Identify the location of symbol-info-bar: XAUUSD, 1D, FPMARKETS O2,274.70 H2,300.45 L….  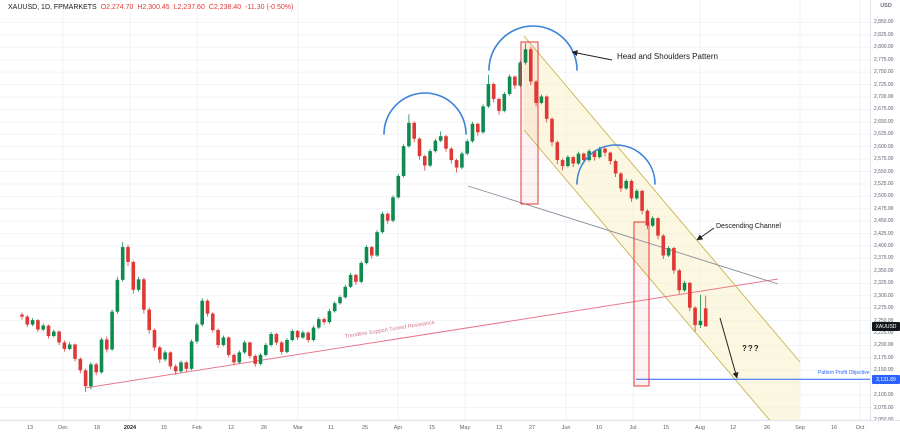
(152, 7).